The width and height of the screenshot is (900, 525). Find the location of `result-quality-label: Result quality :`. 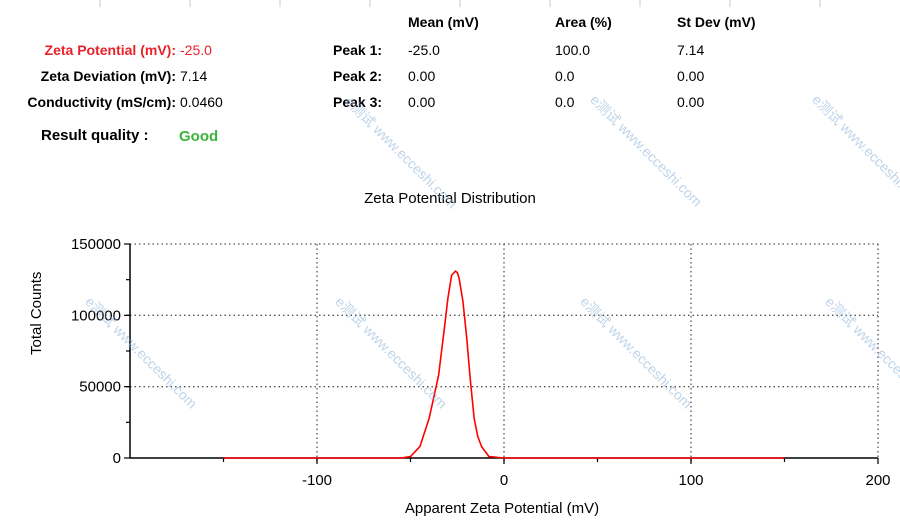

result-quality-label: Result quality : is located at coordinates (95, 135).